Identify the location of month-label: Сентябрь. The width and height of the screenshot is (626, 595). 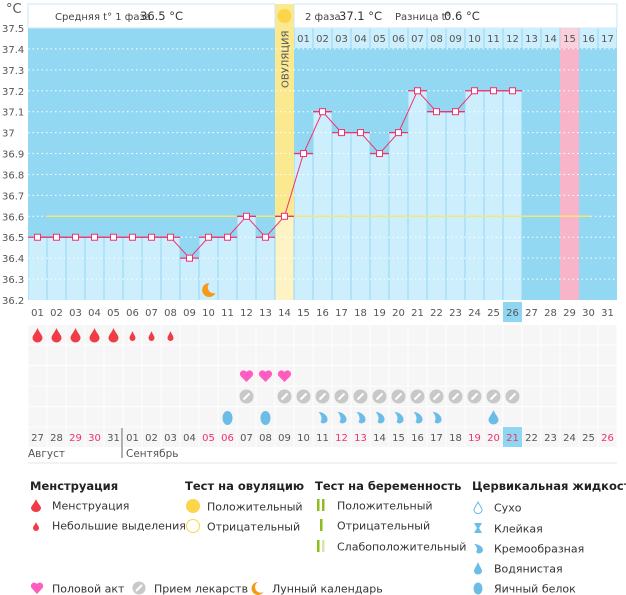
(152, 454).